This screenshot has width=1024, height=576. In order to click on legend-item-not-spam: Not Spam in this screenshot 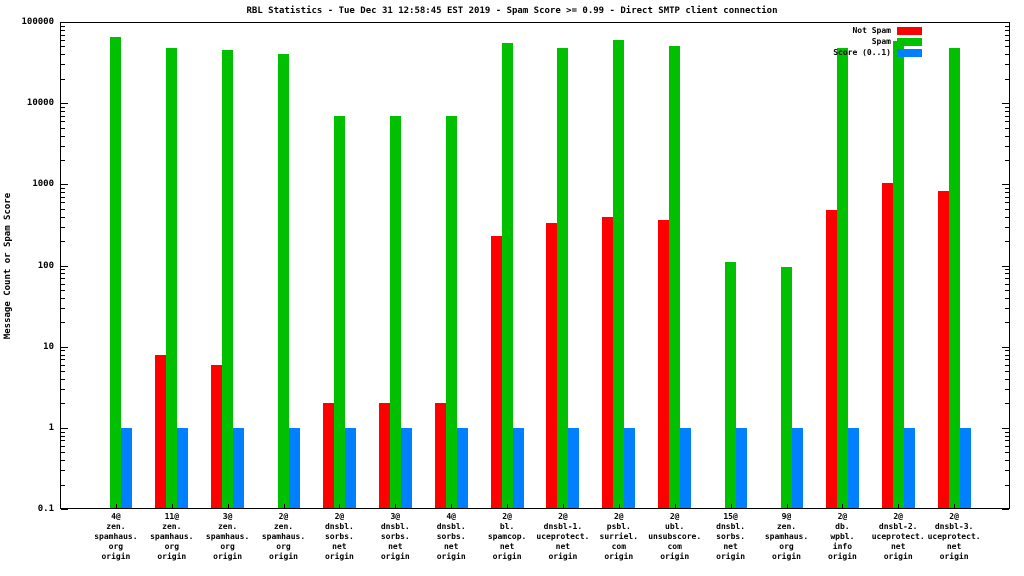, I will do `click(877, 30)`.